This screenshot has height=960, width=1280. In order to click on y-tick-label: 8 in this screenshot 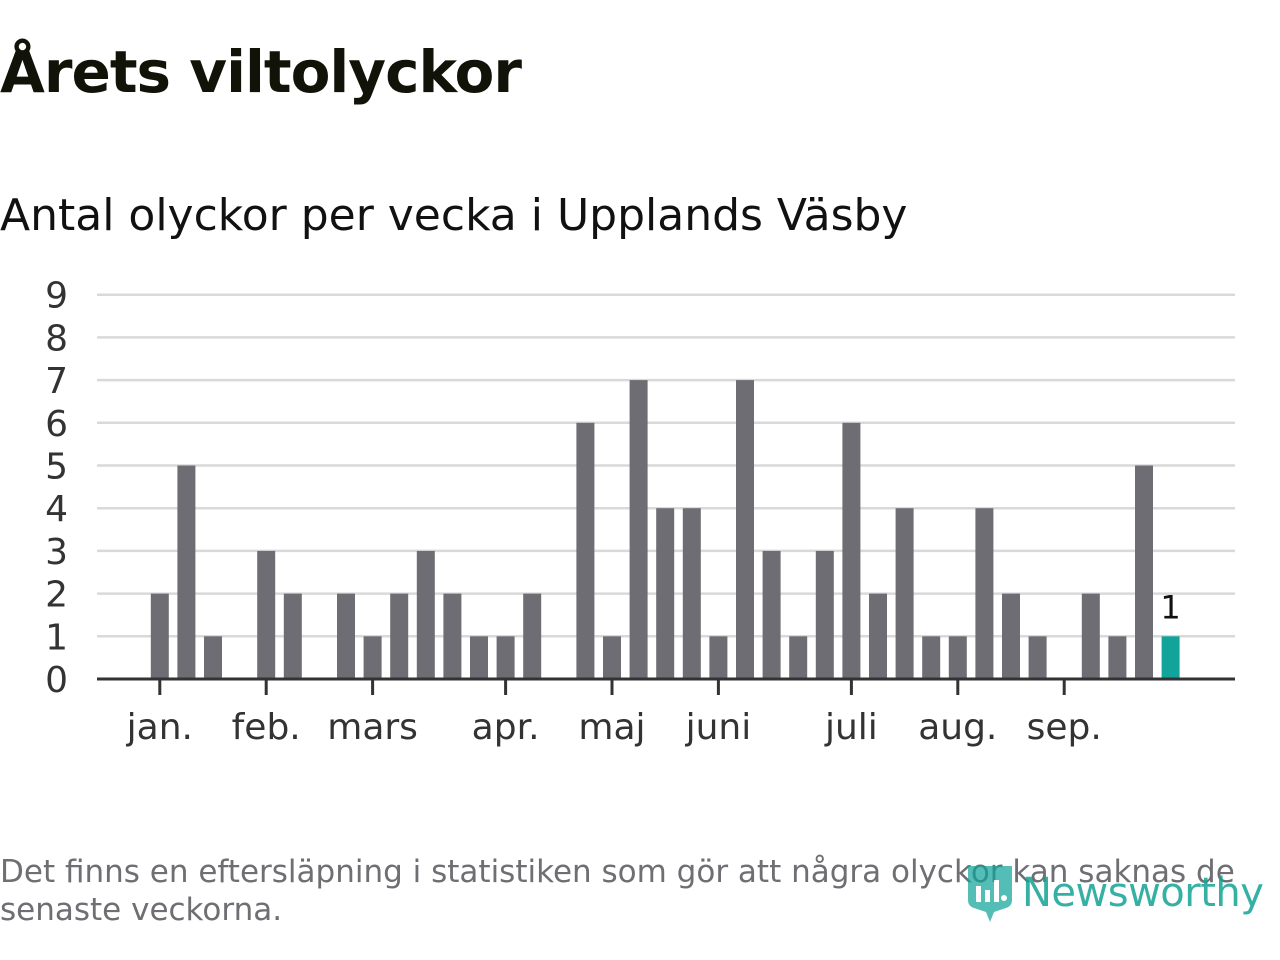, I will do `click(56, 338)`.